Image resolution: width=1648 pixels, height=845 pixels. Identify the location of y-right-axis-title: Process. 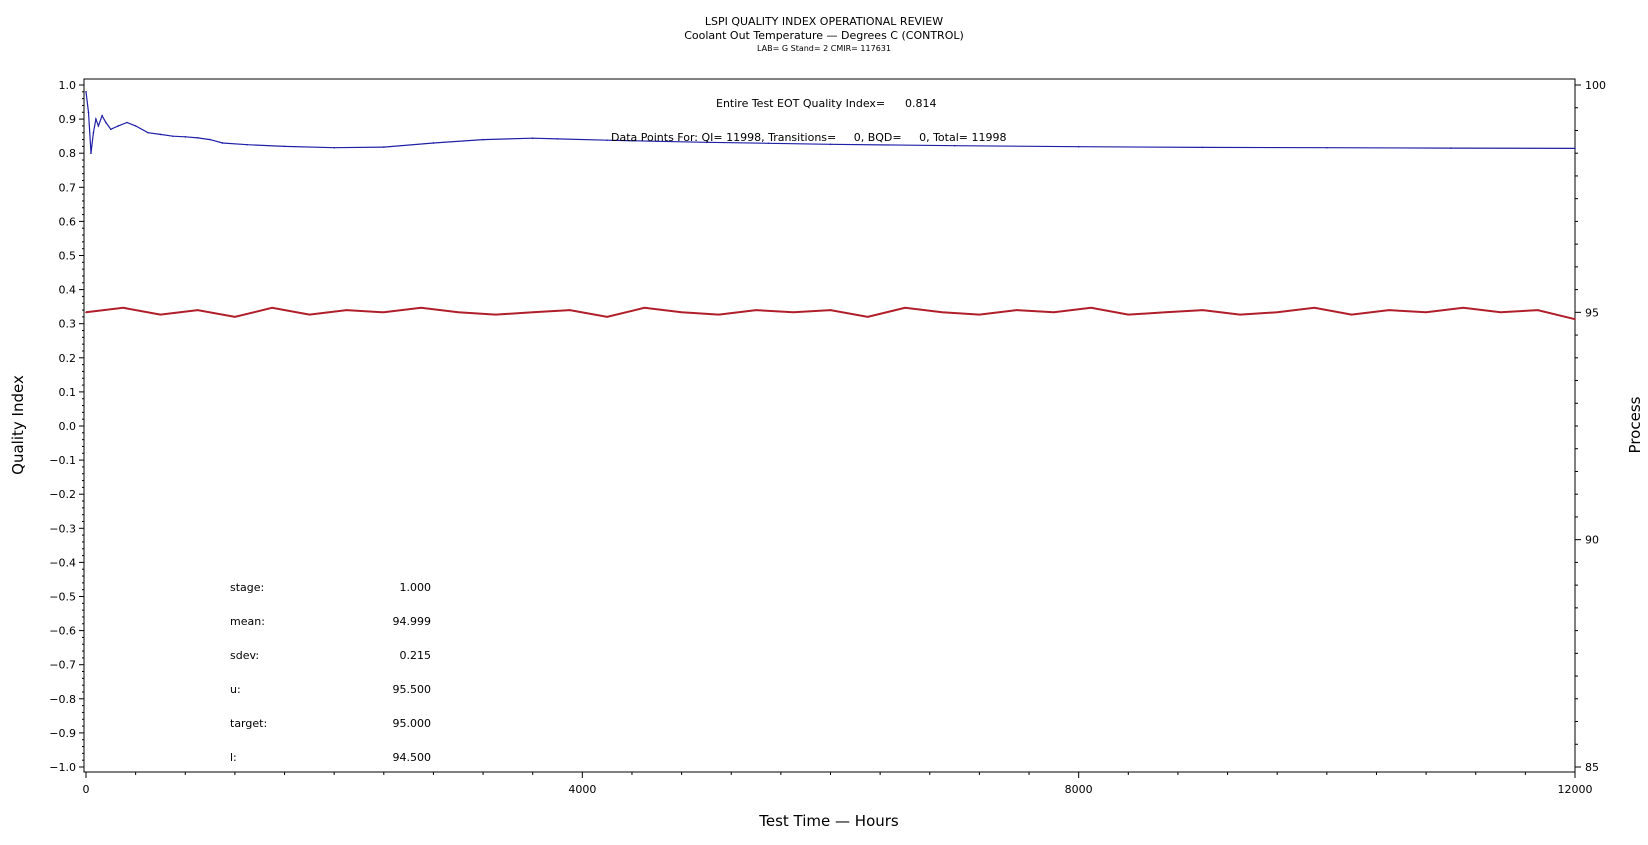
(1635, 424).